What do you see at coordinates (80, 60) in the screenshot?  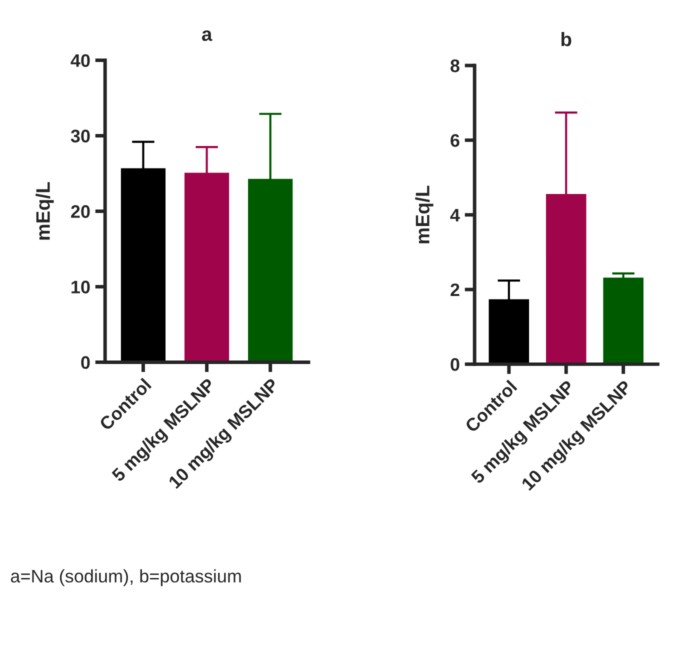 I see `y-tick-label: 40` at bounding box center [80, 60].